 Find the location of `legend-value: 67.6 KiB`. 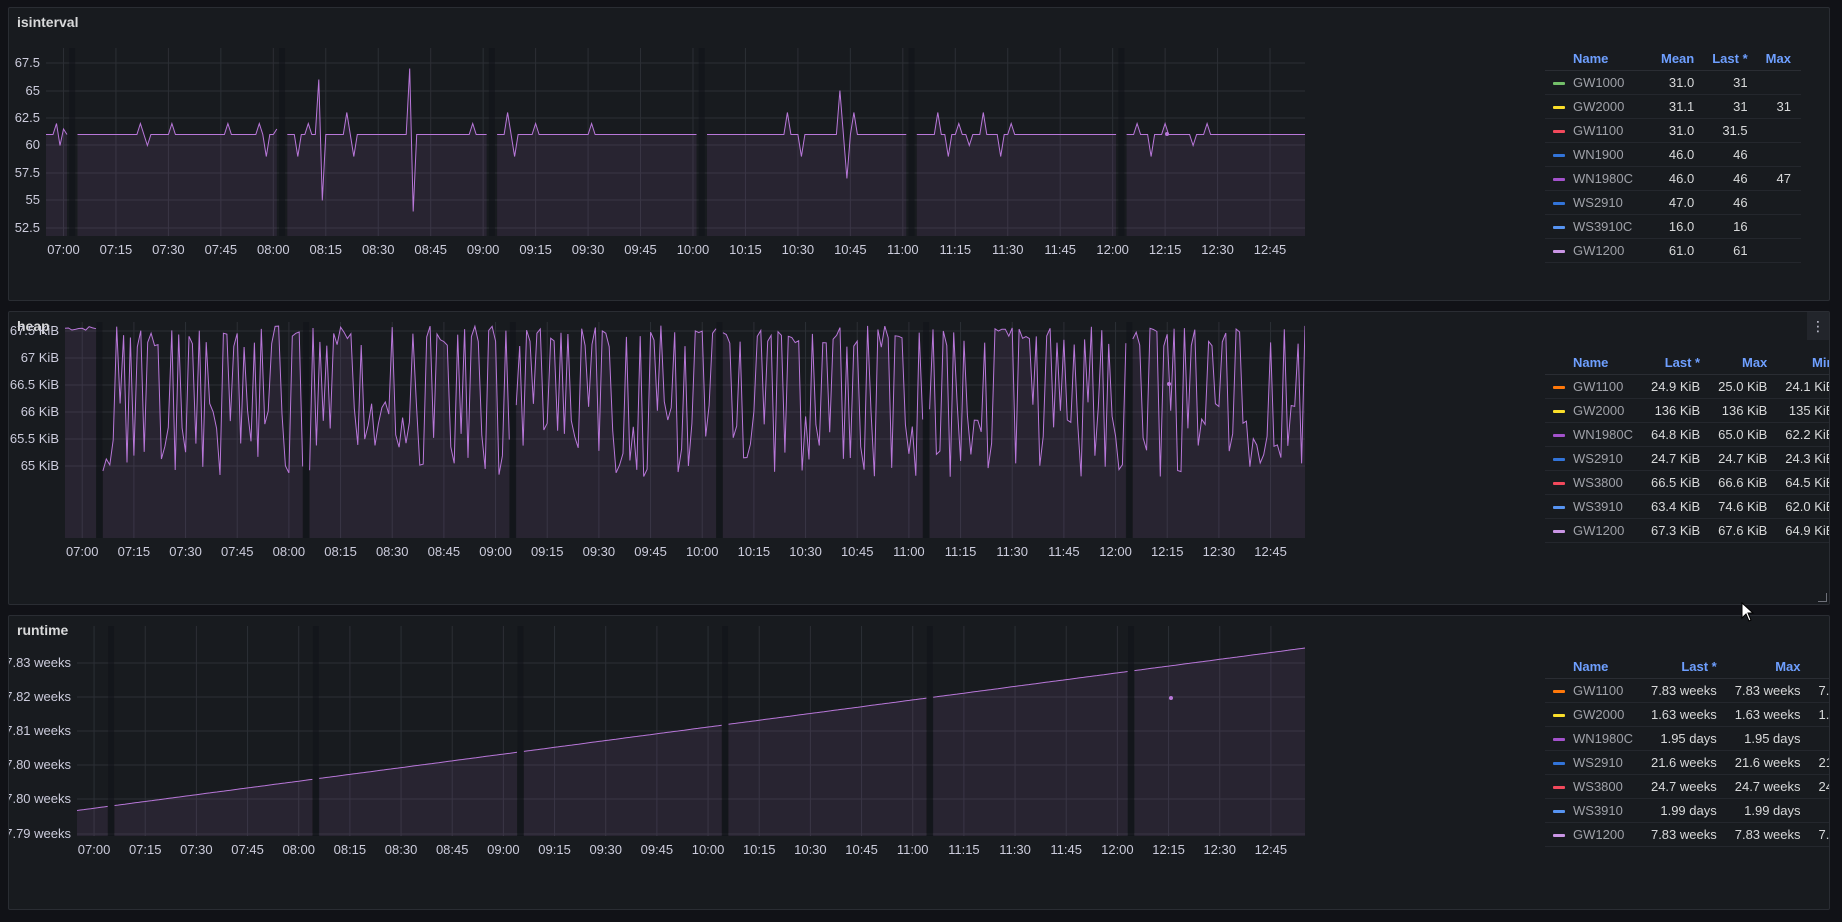

legend-value: 67.6 KiB is located at coordinates (1744, 530).